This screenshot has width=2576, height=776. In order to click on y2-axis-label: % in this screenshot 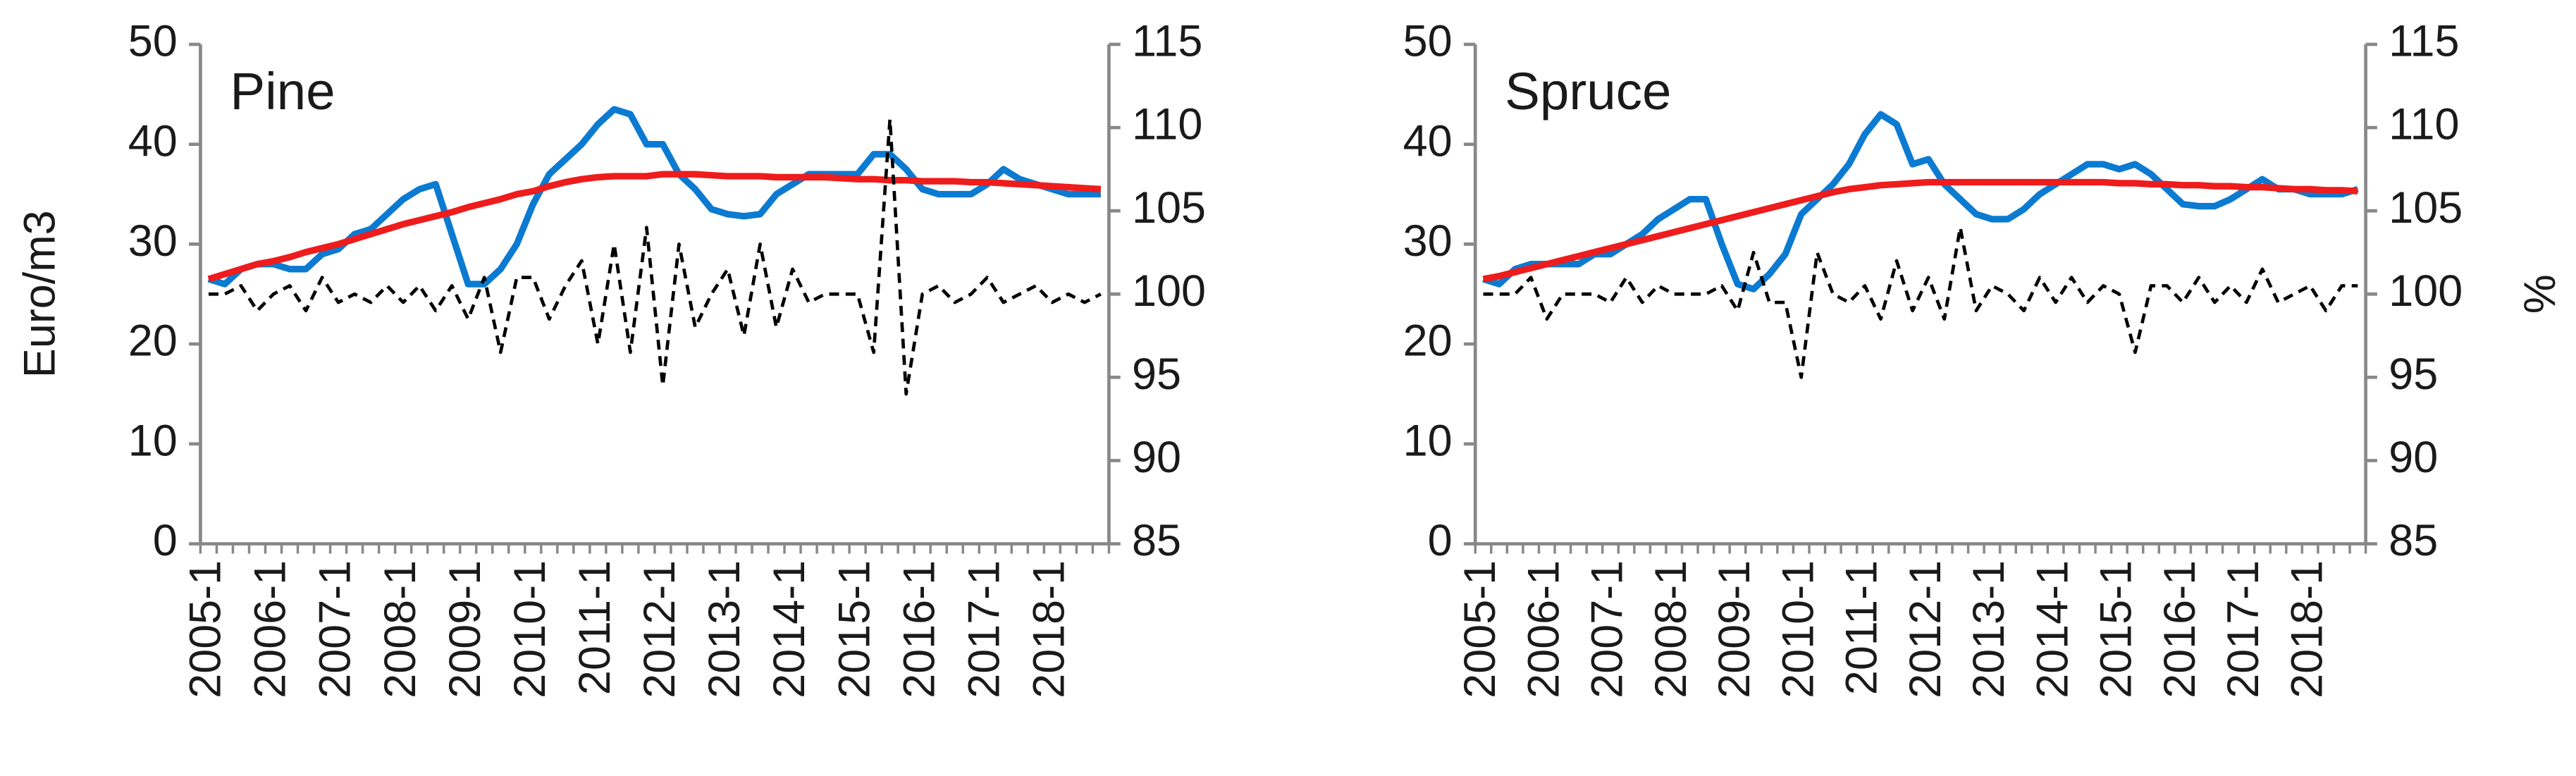, I will do `click(2540, 294)`.